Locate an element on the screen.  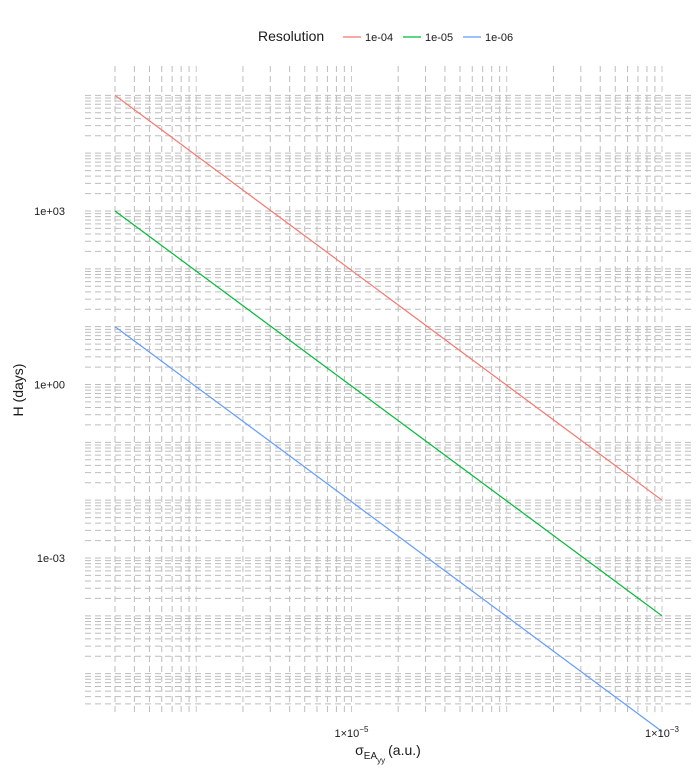
y-axis-ticks: 1e+03 1e+00 1e-03 is located at coordinates (49, 385).